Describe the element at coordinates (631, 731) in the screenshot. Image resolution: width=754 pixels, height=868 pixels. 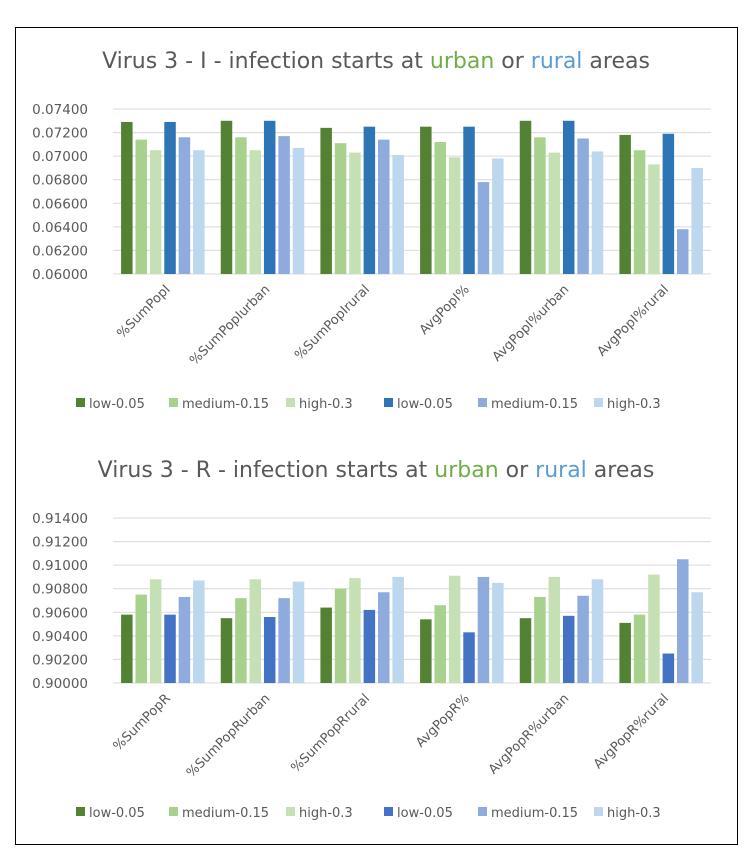
I see `category-label: AvgPopR%rural` at that location.